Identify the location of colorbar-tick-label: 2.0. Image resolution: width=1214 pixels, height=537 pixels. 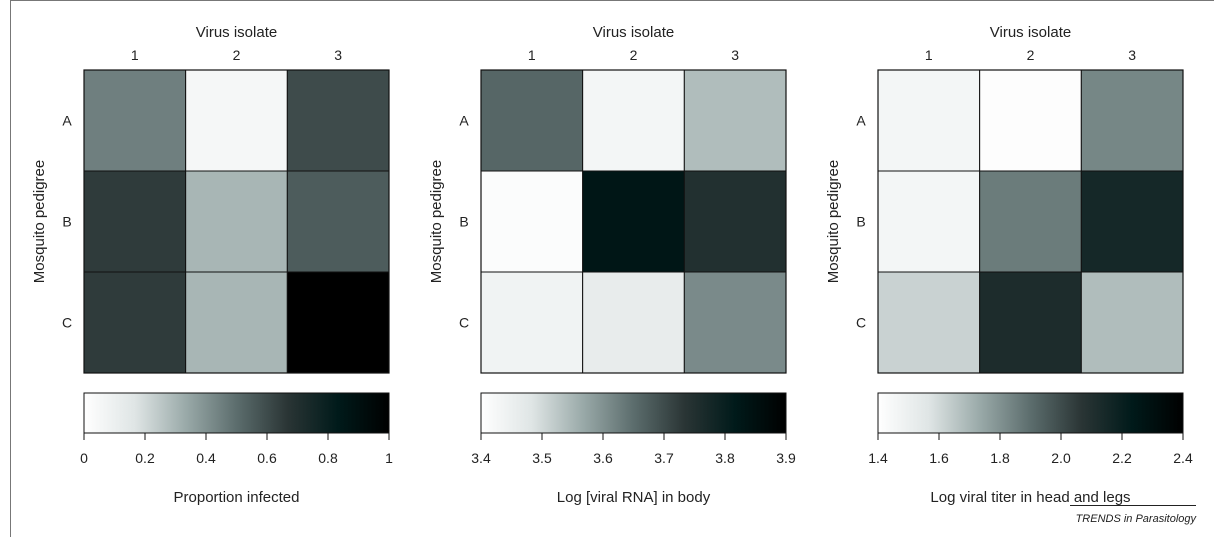
(1061, 458).